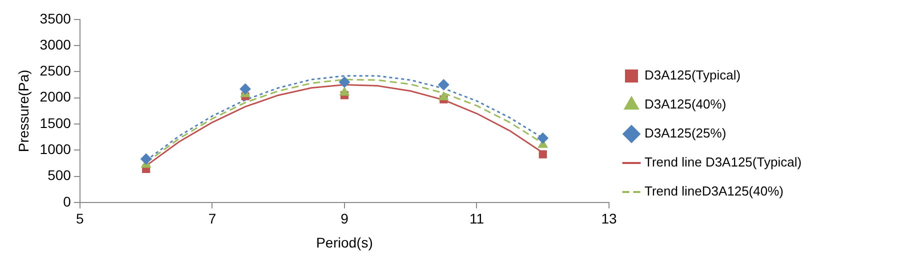 The image size is (903, 264). Describe the element at coordinates (723, 162) in the screenshot. I see `legend-label: Trend line D3A125(Typical)` at that location.